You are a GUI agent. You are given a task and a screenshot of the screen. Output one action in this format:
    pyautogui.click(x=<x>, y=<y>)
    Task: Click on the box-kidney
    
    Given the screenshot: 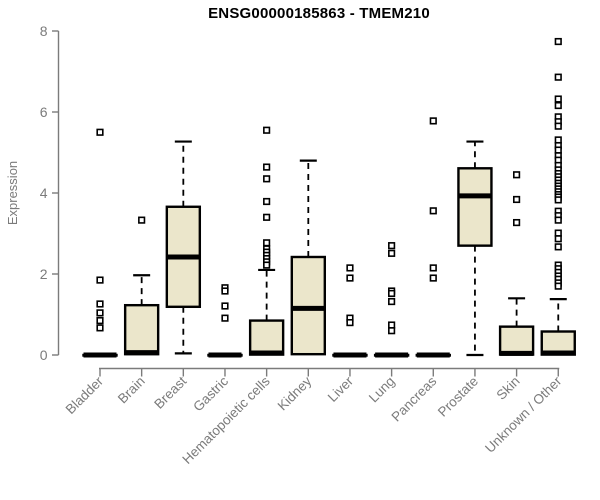 What is the action you would take?
    pyautogui.click(x=308, y=305)
    